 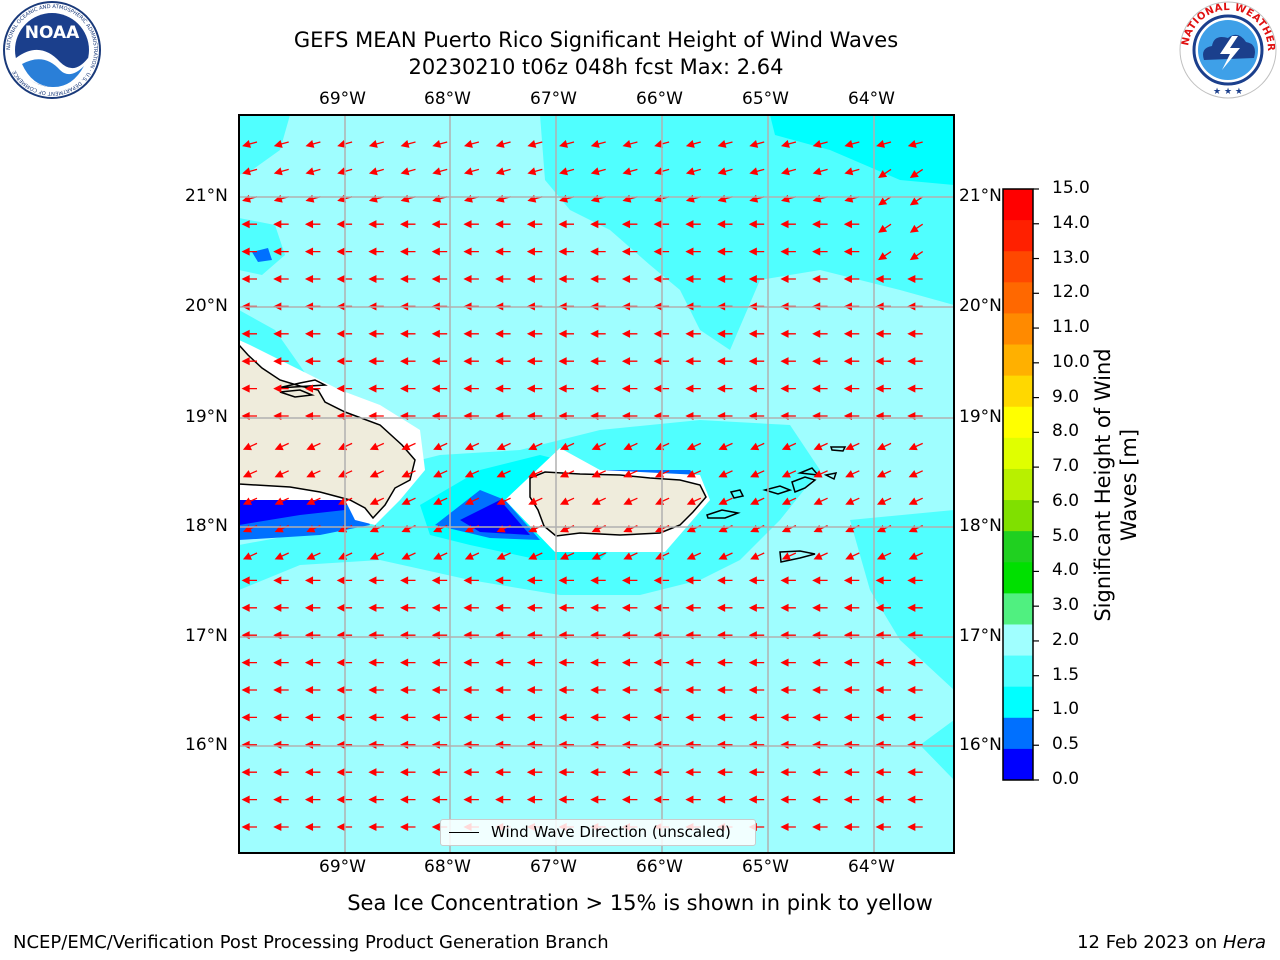 What do you see at coordinates (447, 99) in the screenshot?
I see `lon-label-top: 68°W` at bounding box center [447, 99].